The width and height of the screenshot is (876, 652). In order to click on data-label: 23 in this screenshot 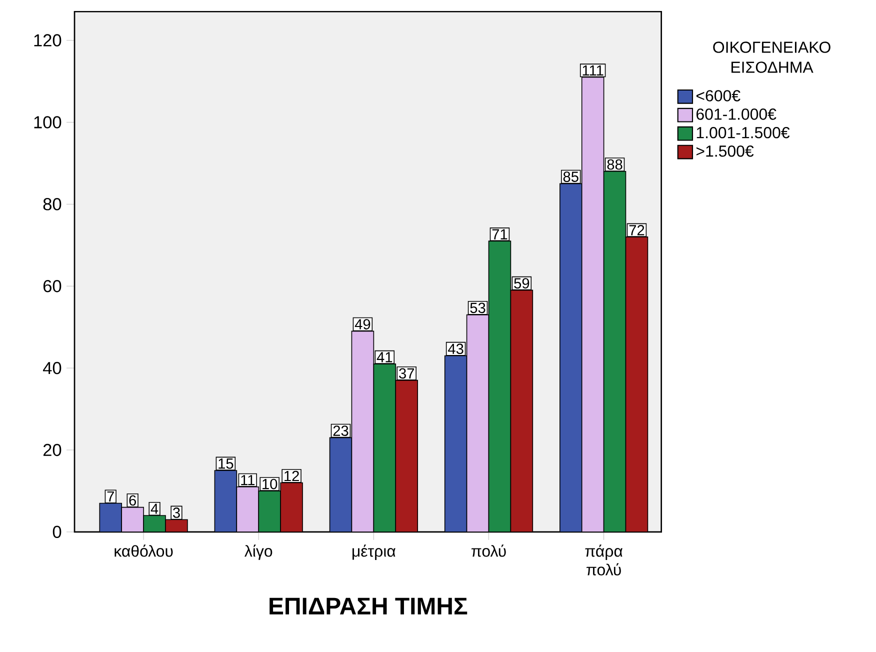, I will do `click(340, 431)`.